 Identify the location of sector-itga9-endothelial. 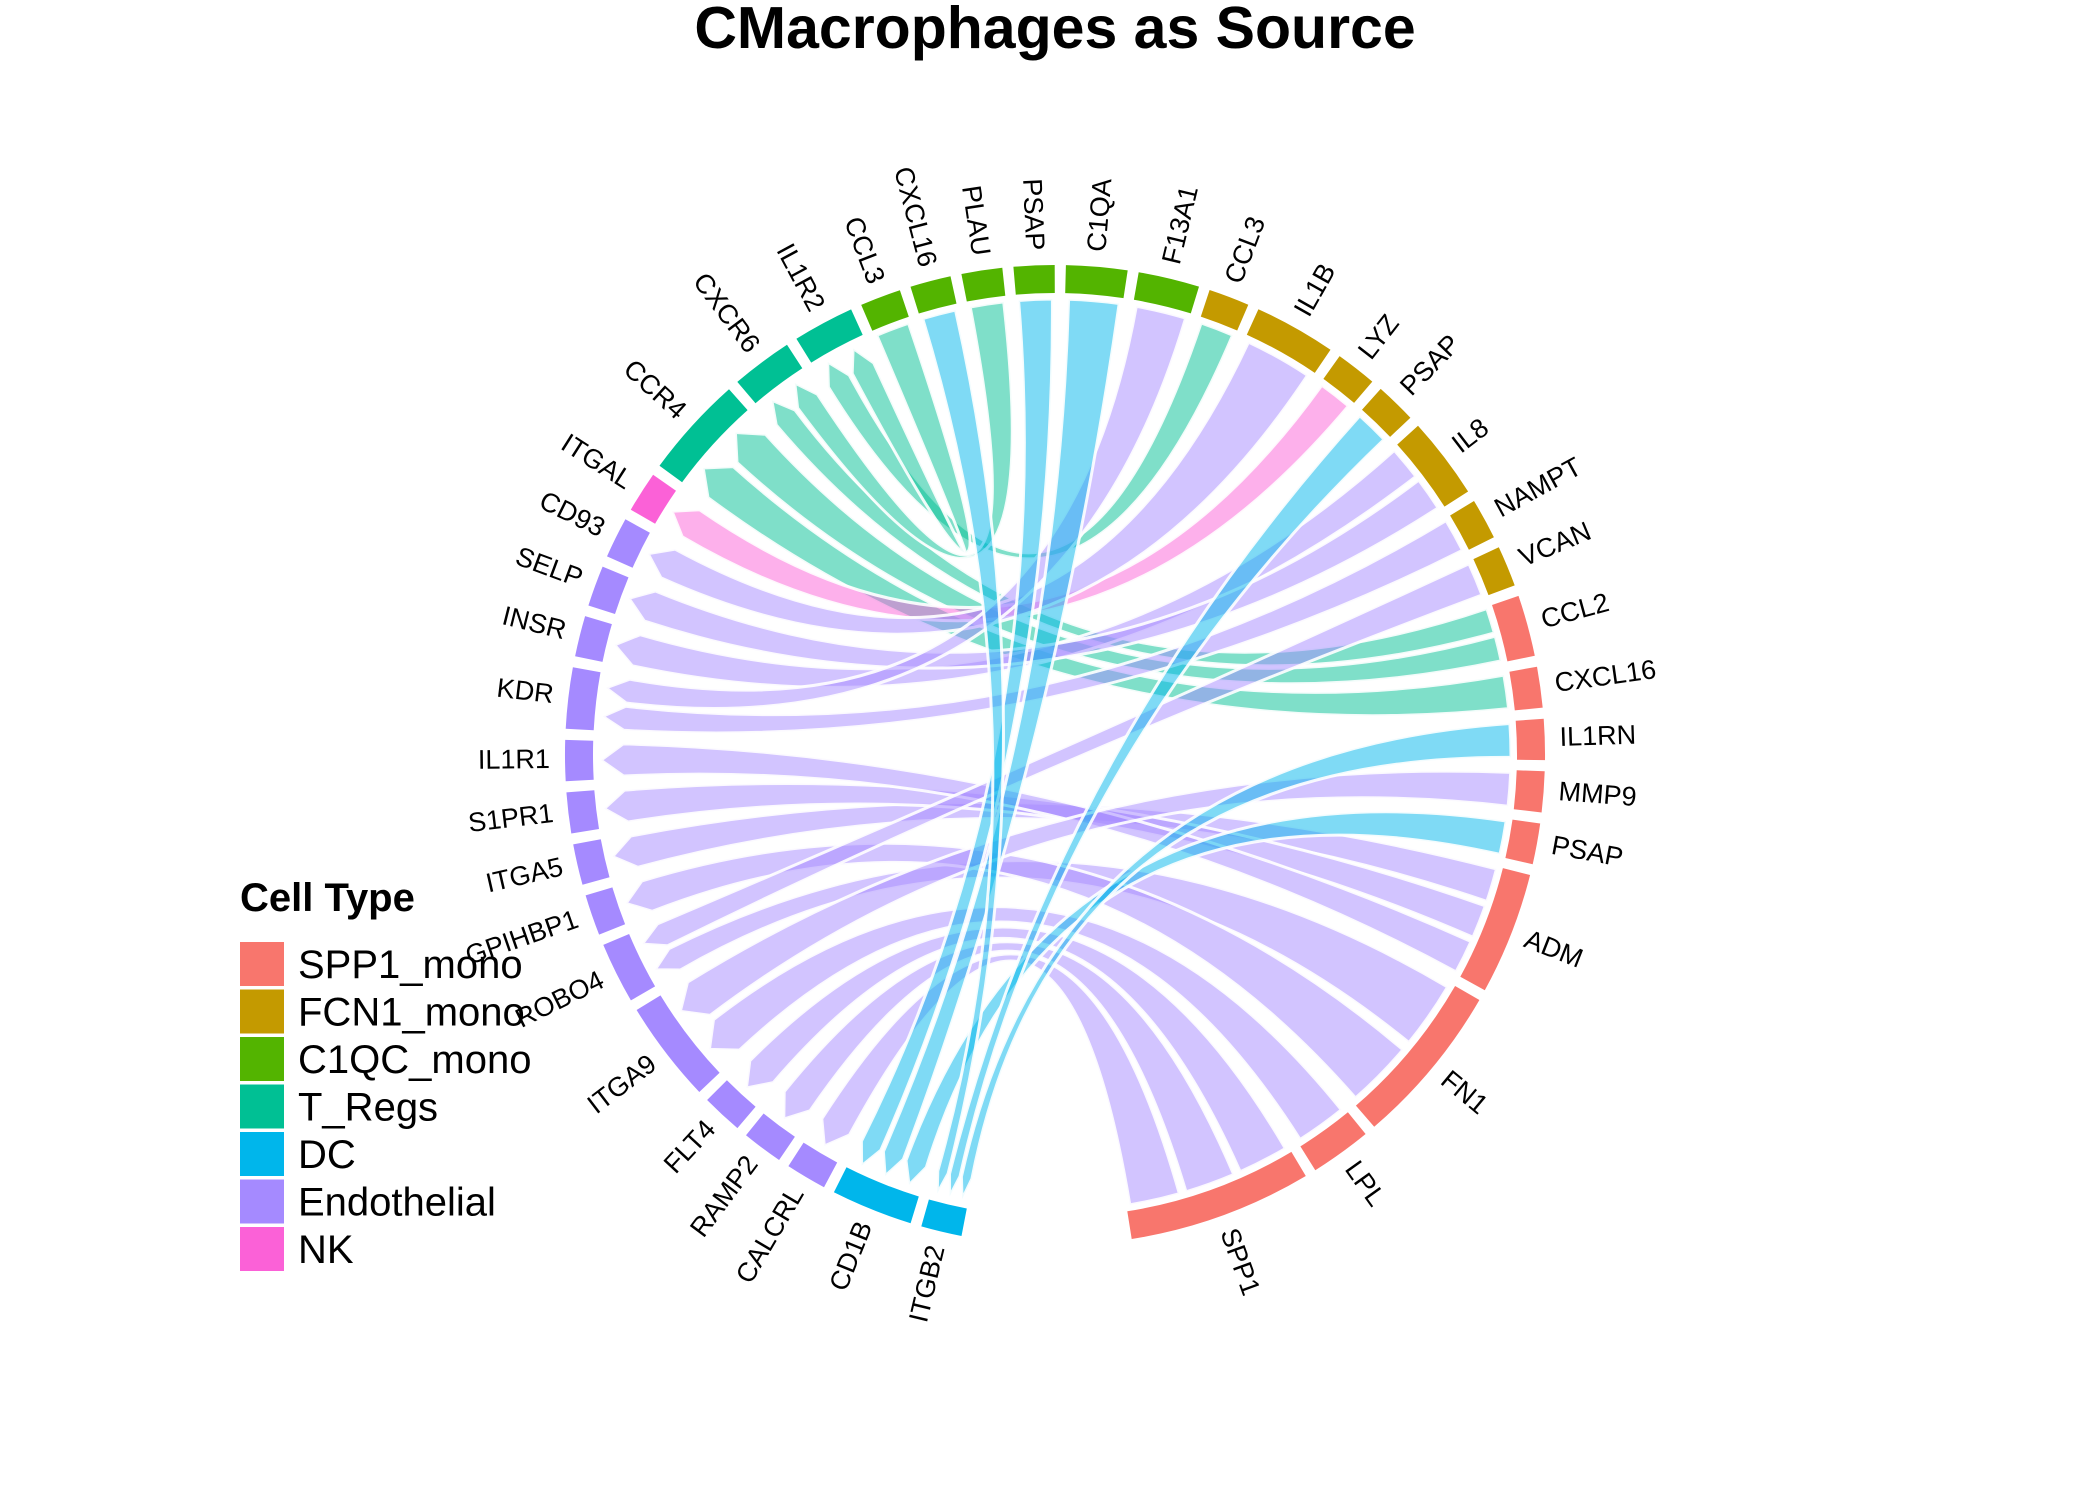
(678, 1043).